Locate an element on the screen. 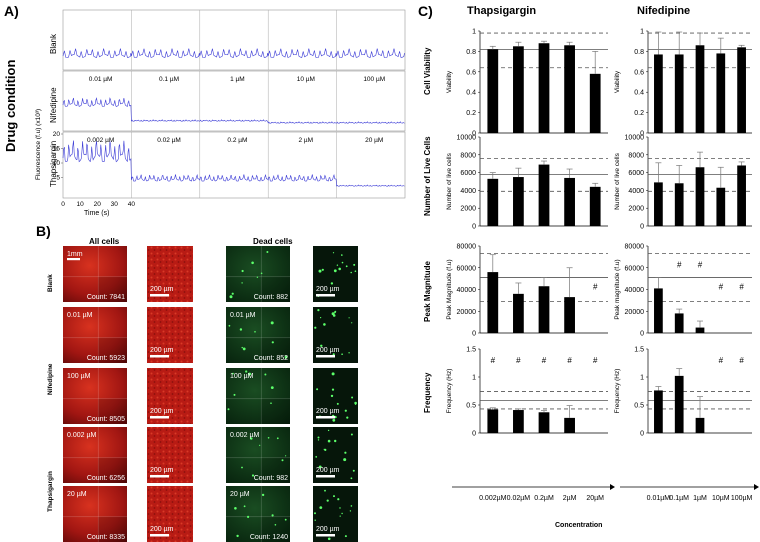 The image size is (760, 542). y-axis-label: Peak magnitude (f.u) is located at coordinates (617, 289).